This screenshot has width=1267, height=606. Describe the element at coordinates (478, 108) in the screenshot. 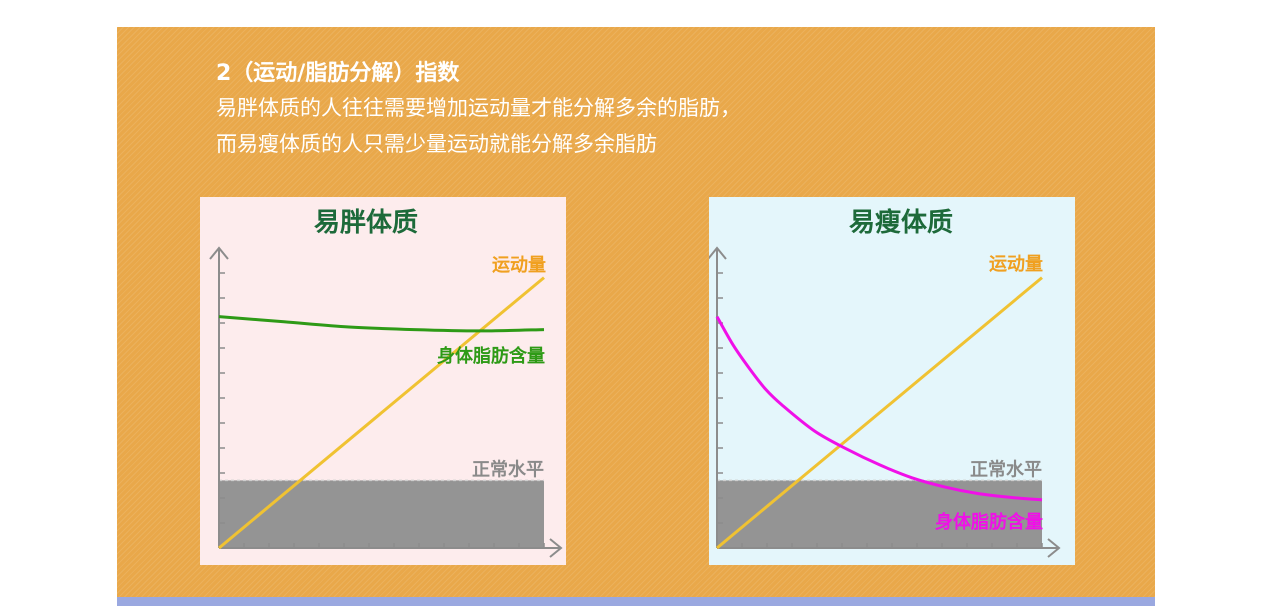

I see `description-line-1: 易胖体质的人往往需要增加运动量才能分解多余的脂肪，` at that location.